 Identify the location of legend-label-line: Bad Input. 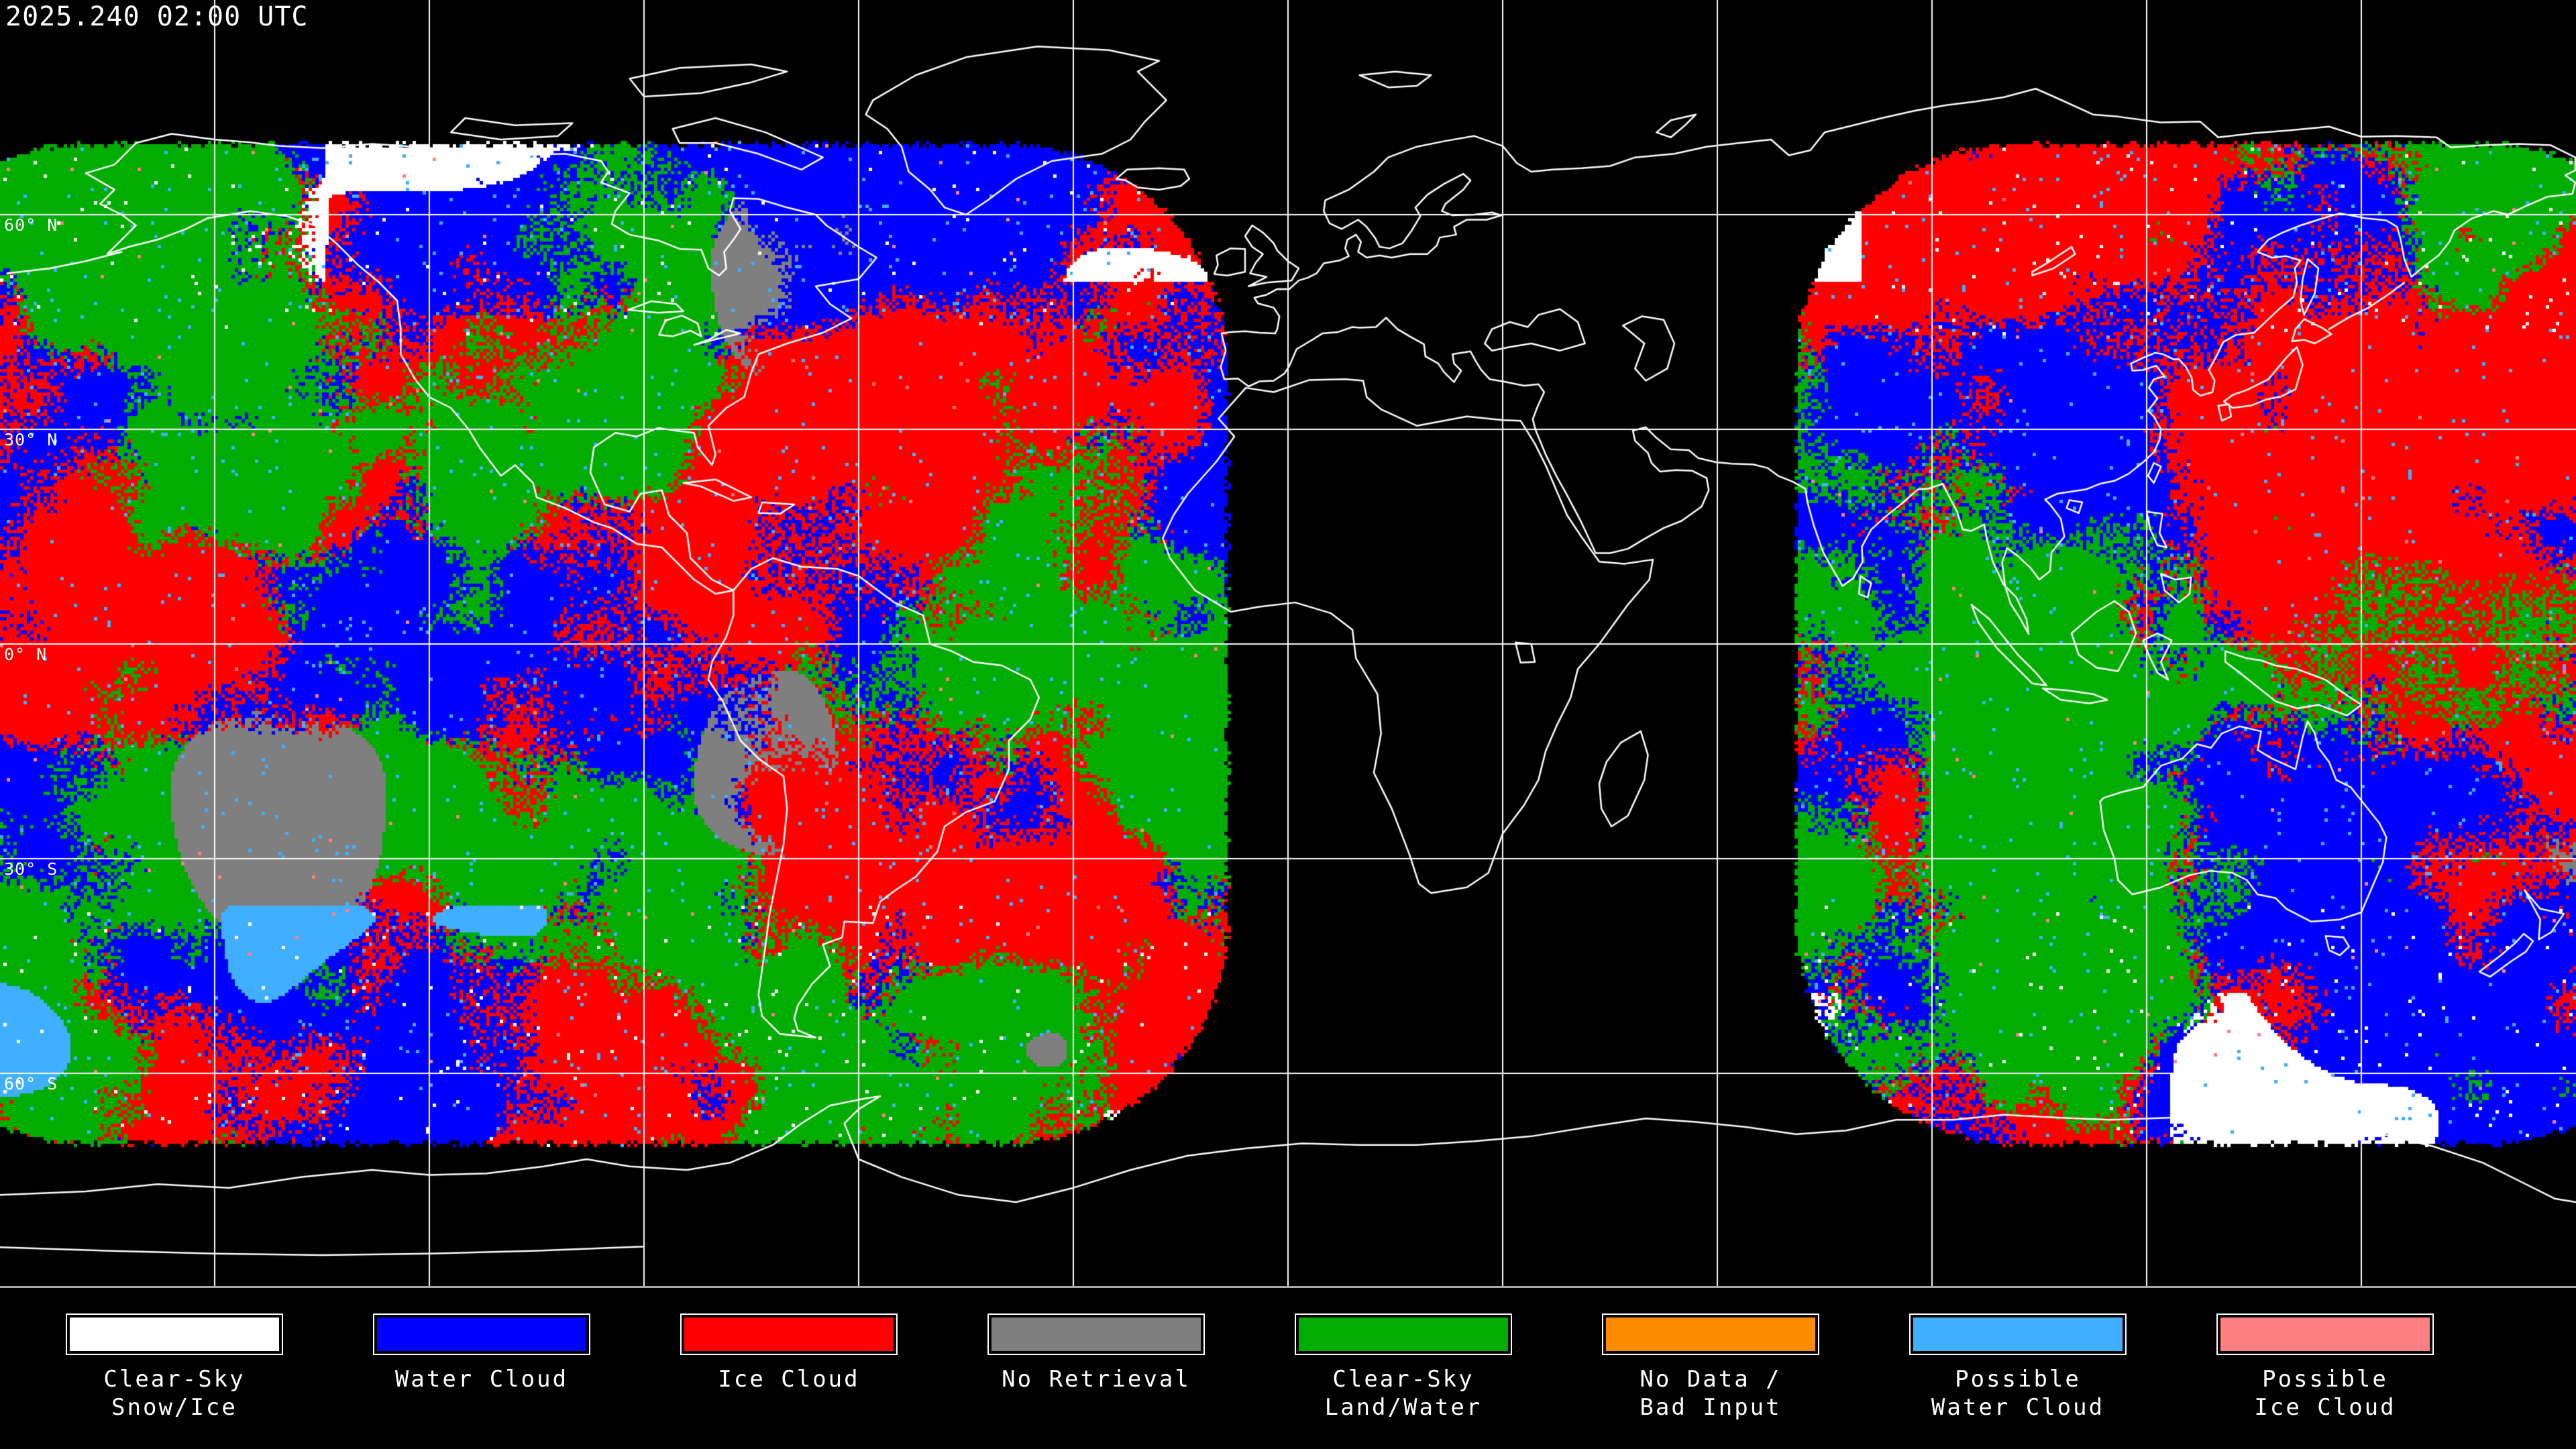
(1711, 1407).